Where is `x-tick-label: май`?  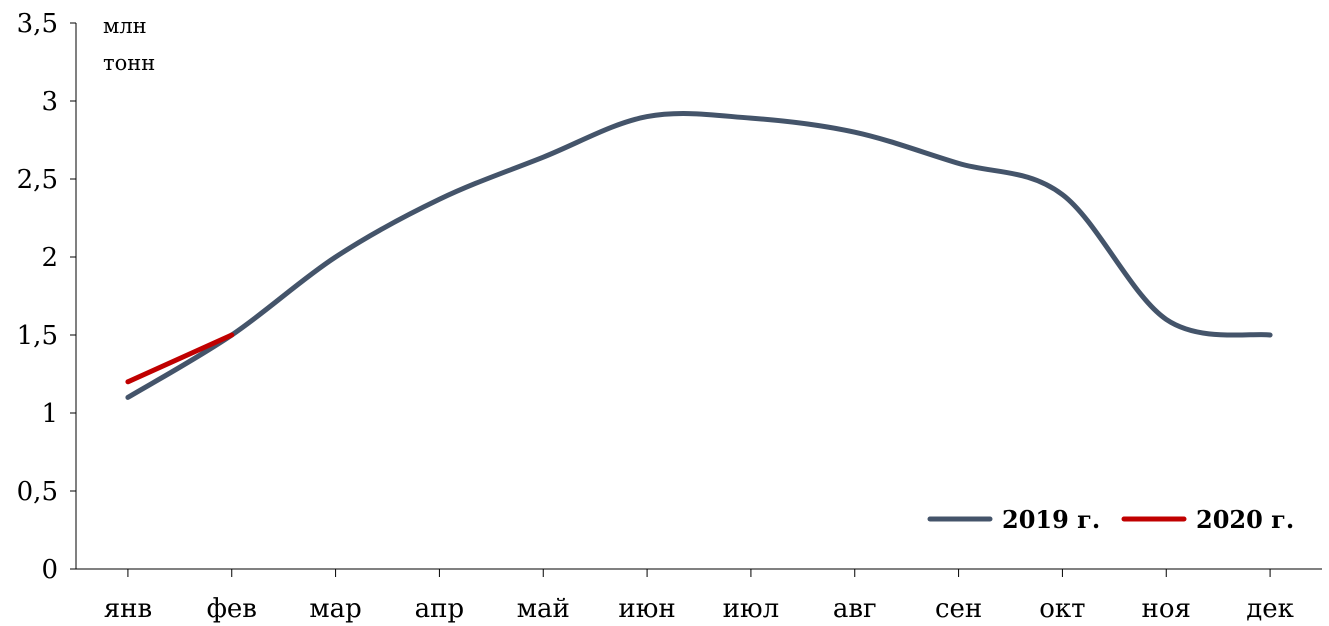
x-tick-label: май is located at coordinates (543, 609).